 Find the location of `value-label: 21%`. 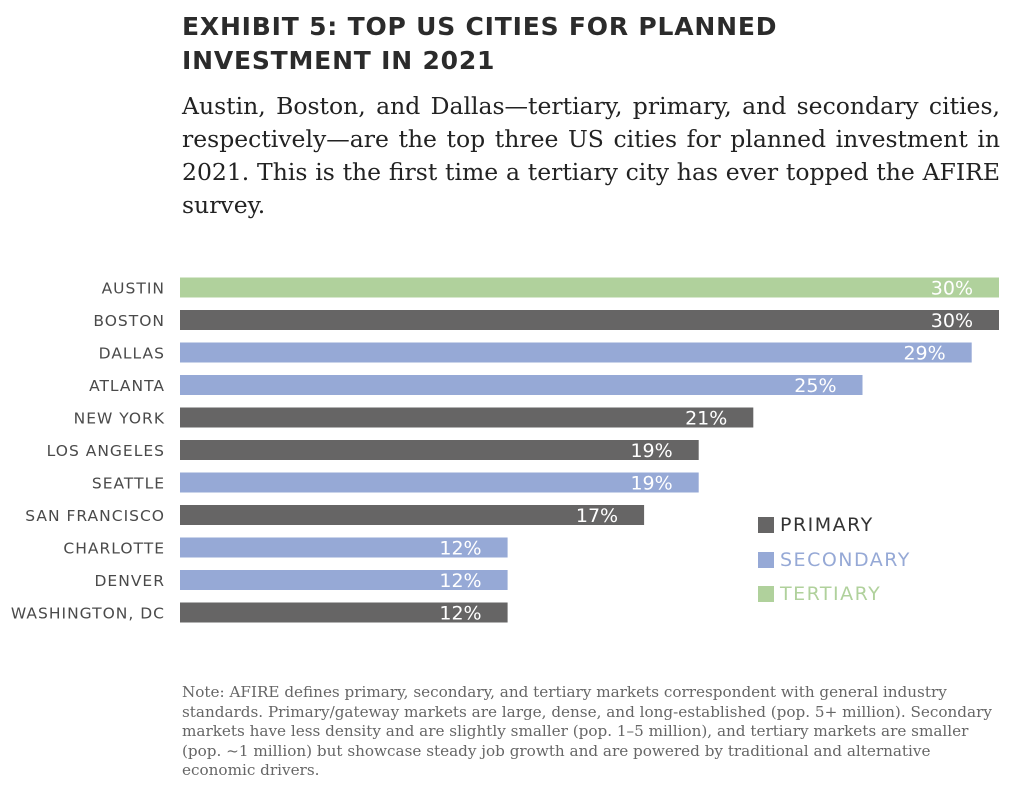

value-label: 21% is located at coordinates (706, 419).